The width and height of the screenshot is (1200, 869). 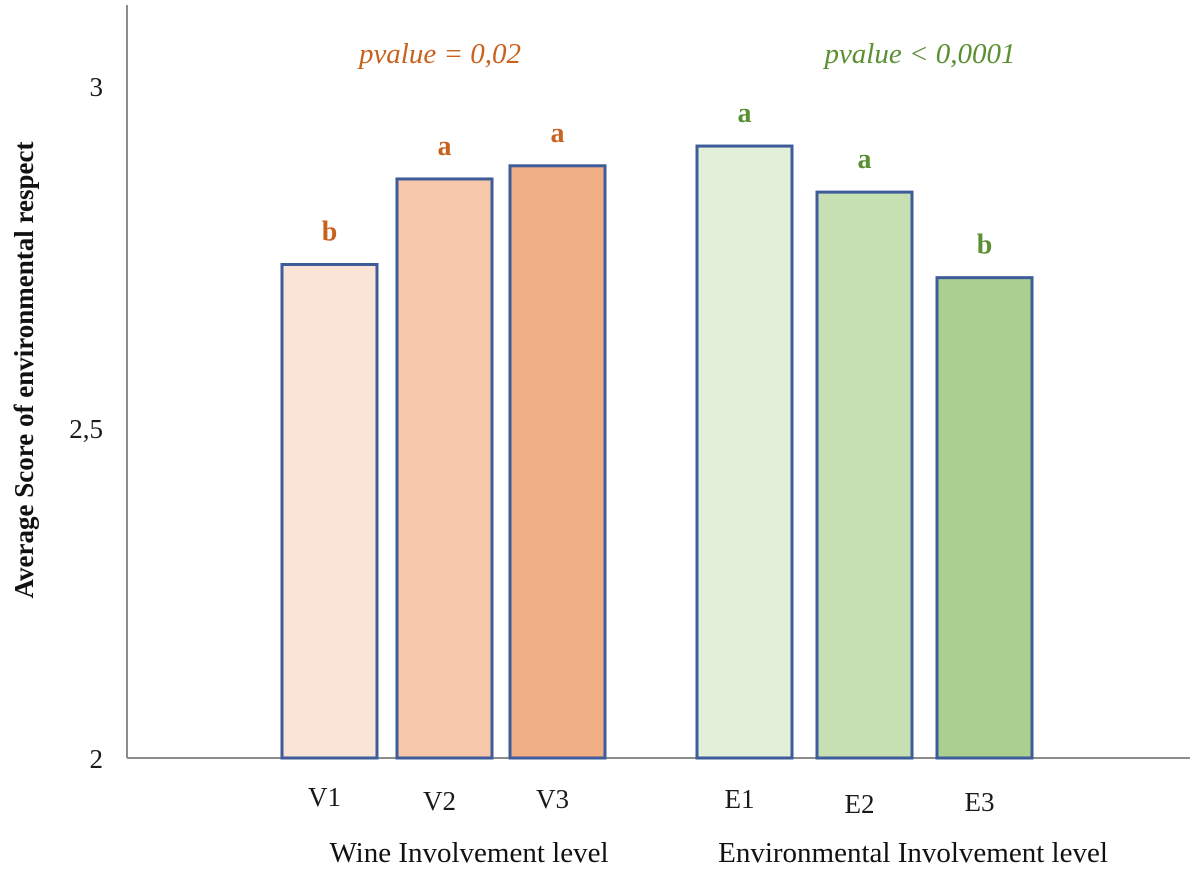 What do you see at coordinates (985, 245) in the screenshot?
I see `significance-letter-e3: b` at bounding box center [985, 245].